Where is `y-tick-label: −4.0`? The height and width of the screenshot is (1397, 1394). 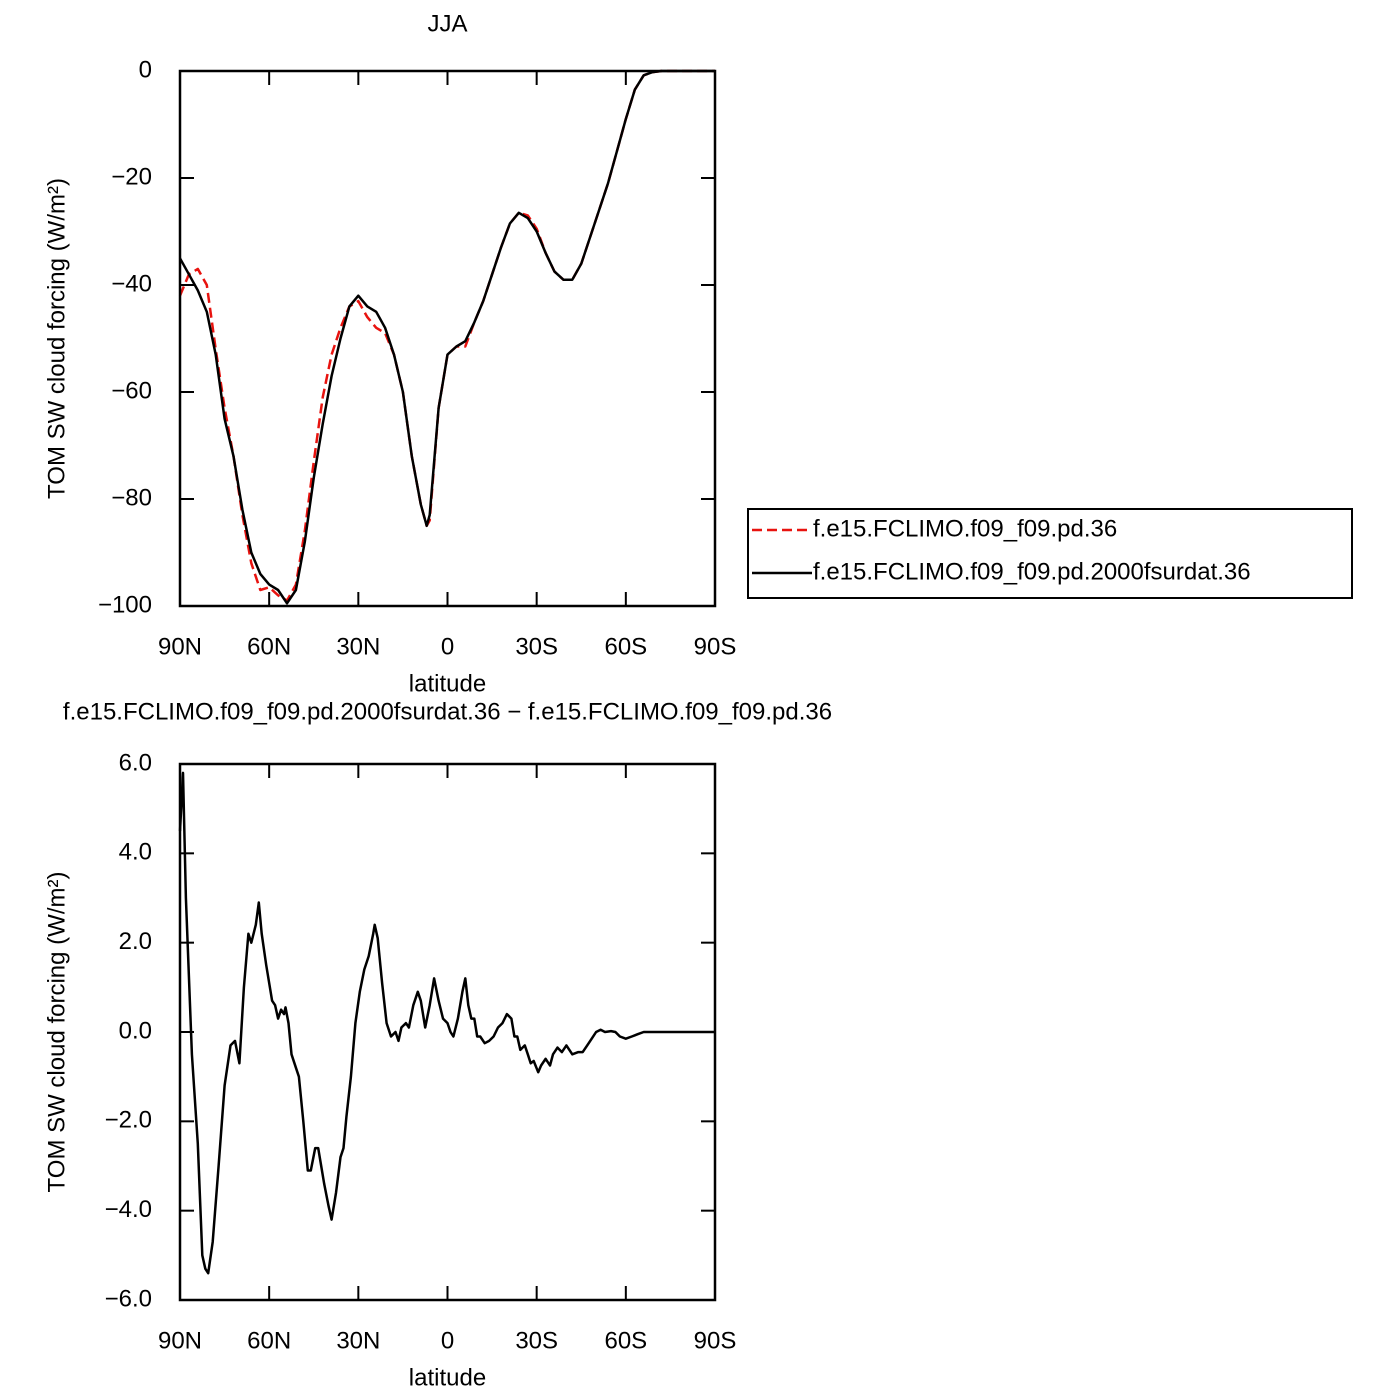 y-tick-label: −4.0 is located at coordinates (128, 1209).